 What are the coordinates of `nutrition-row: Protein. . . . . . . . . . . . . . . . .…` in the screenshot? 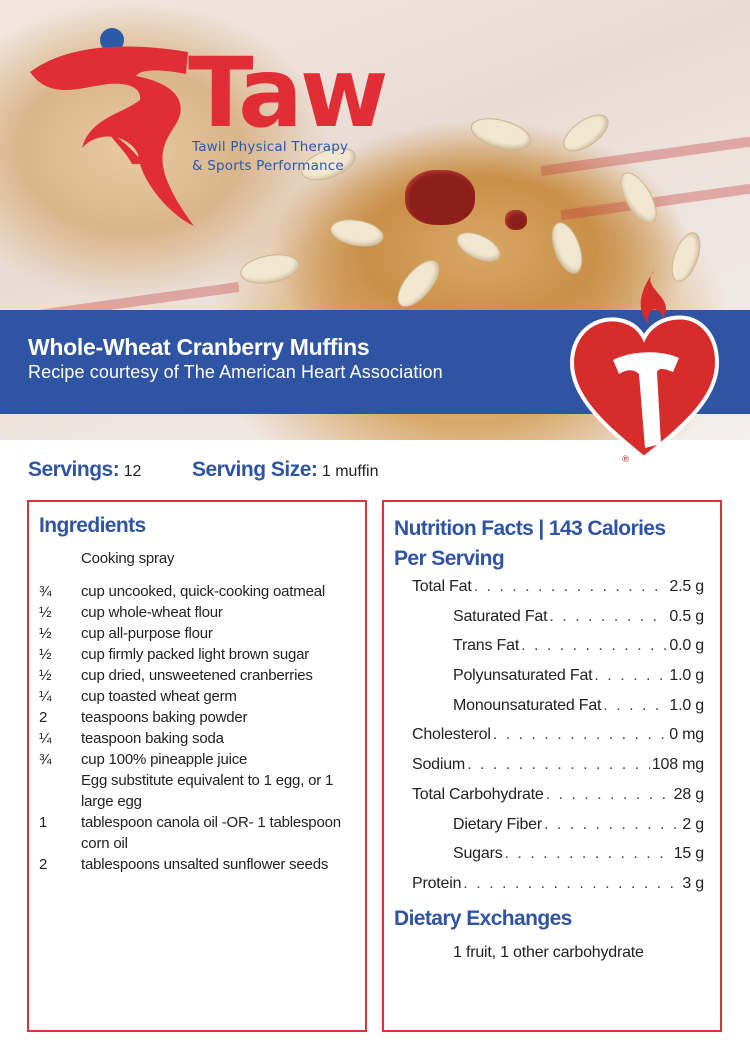 It's located at (558, 890).